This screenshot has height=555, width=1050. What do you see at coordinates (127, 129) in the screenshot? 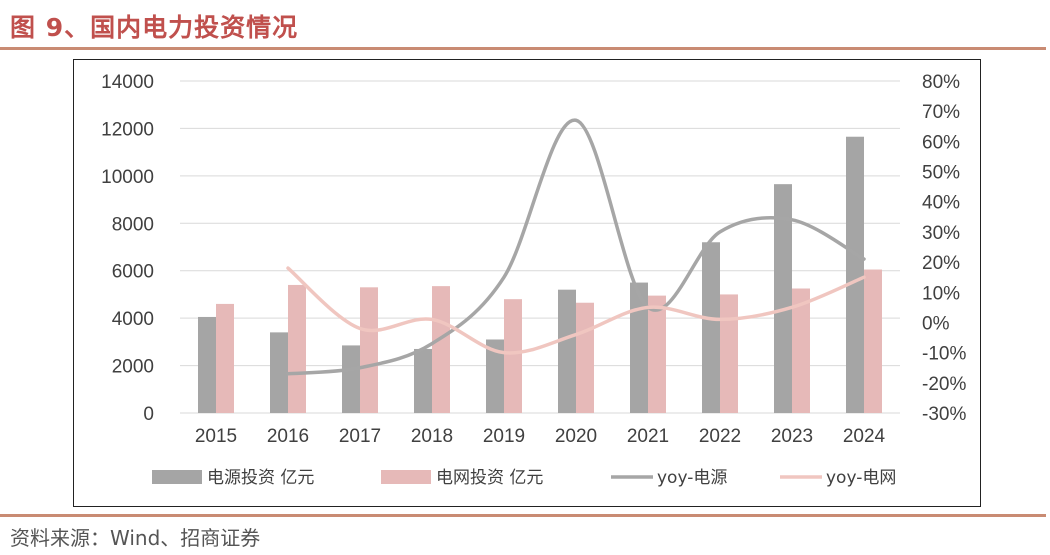
I see `y-left-tick-label: 12000` at bounding box center [127, 129].